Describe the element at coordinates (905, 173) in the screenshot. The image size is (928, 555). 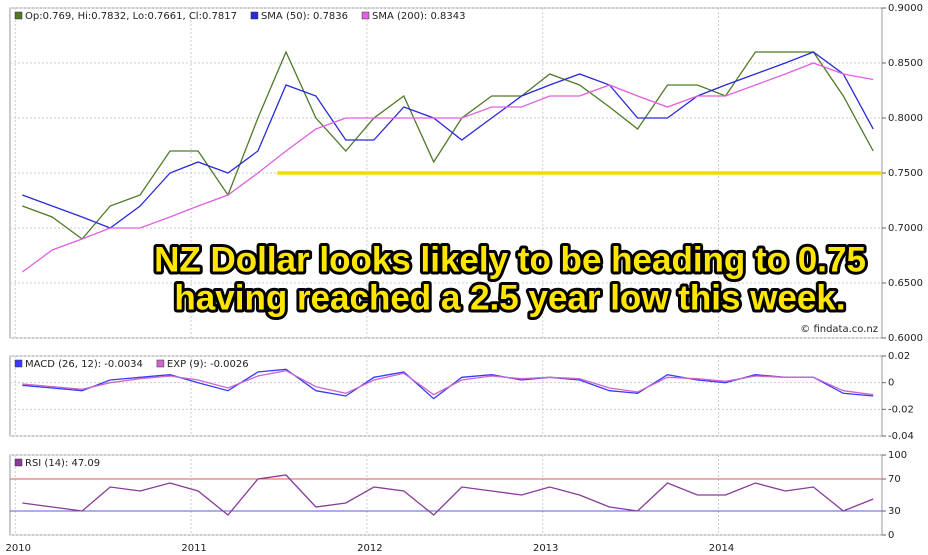
I see `y-tick-label: 0.7500` at that location.